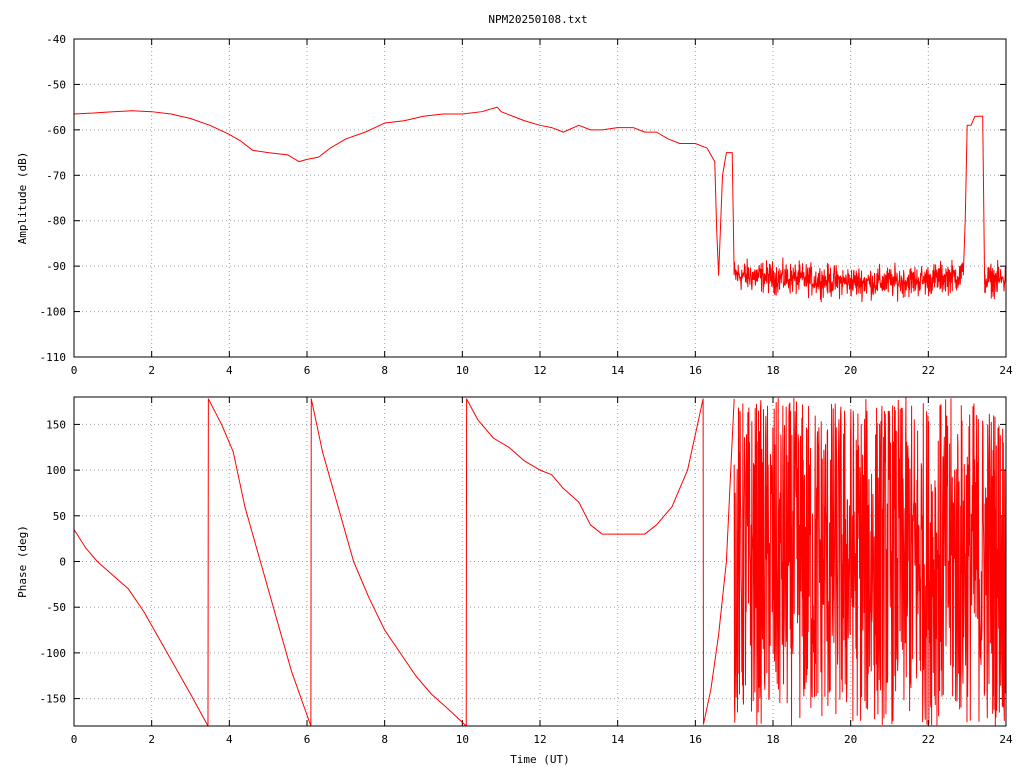  I want to click on phase-y-tick-label: -150, so click(53, 699).